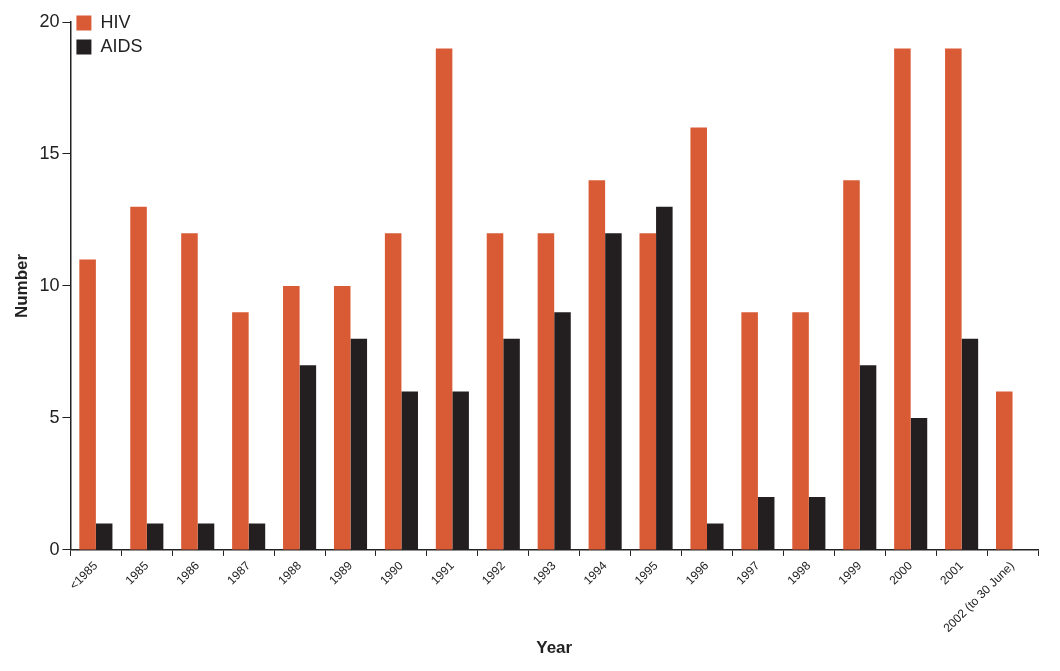 The width and height of the screenshot is (1060, 671). What do you see at coordinates (54, 416) in the screenshot?
I see `y-tick-label: 5` at bounding box center [54, 416].